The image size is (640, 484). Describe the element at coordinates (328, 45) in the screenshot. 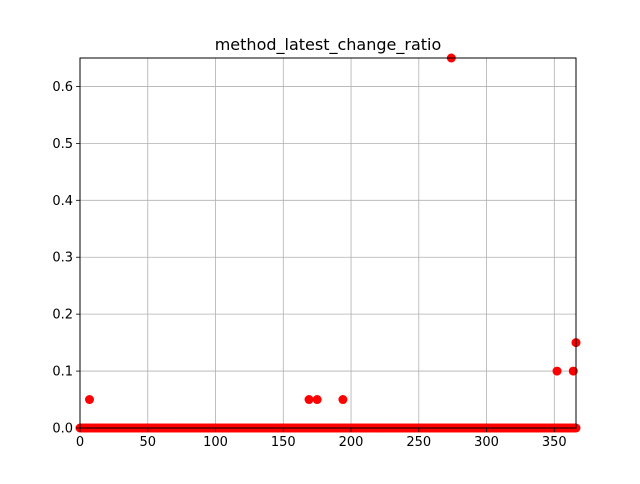

I see `chart-title: method_latest_change_ratio` at that location.